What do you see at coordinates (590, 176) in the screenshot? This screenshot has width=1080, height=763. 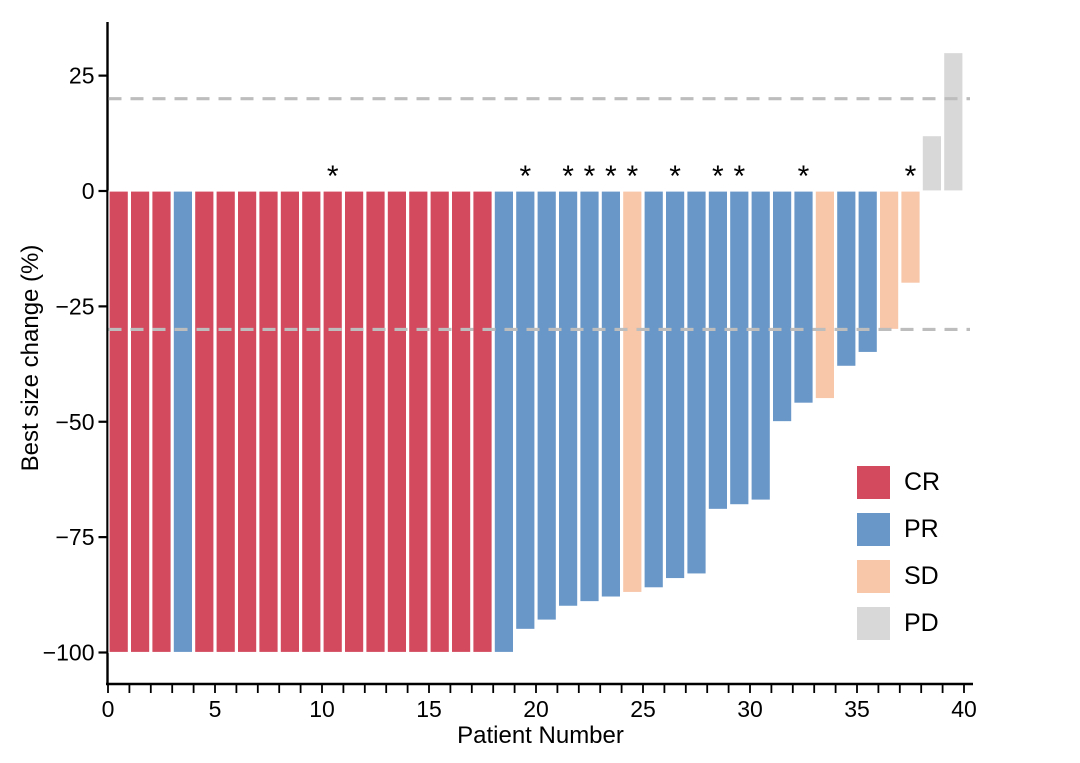 I see `asterisk-patient-23: *` at bounding box center [590, 176].